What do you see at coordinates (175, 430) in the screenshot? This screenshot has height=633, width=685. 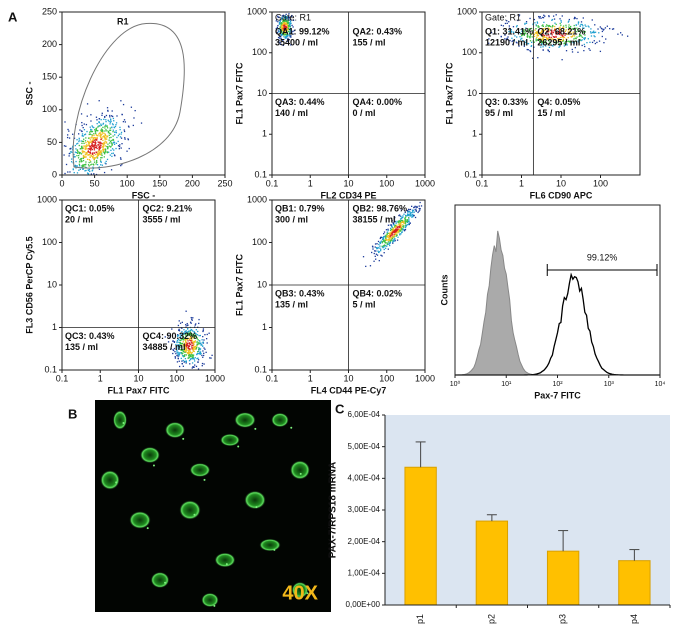 I see `cell` at bounding box center [175, 430].